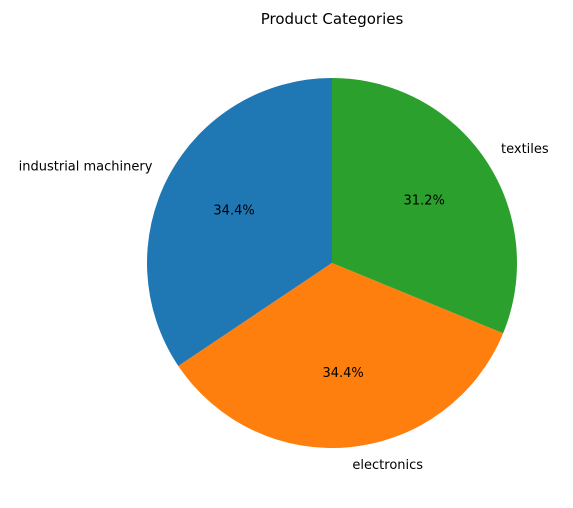 Image resolution: width=573 pixels, height=508 pixels. What do you see at coordinates (86, 167) in the screenshot?
I see `pie-label-industrial-machinery: industrial machinery` at bounding box center [86, 167].